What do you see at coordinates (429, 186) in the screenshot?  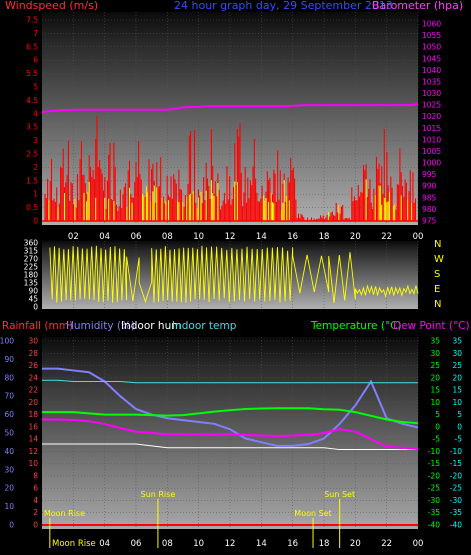 I see `barometer-tick-label: 990` at bounding box center [429, 186].